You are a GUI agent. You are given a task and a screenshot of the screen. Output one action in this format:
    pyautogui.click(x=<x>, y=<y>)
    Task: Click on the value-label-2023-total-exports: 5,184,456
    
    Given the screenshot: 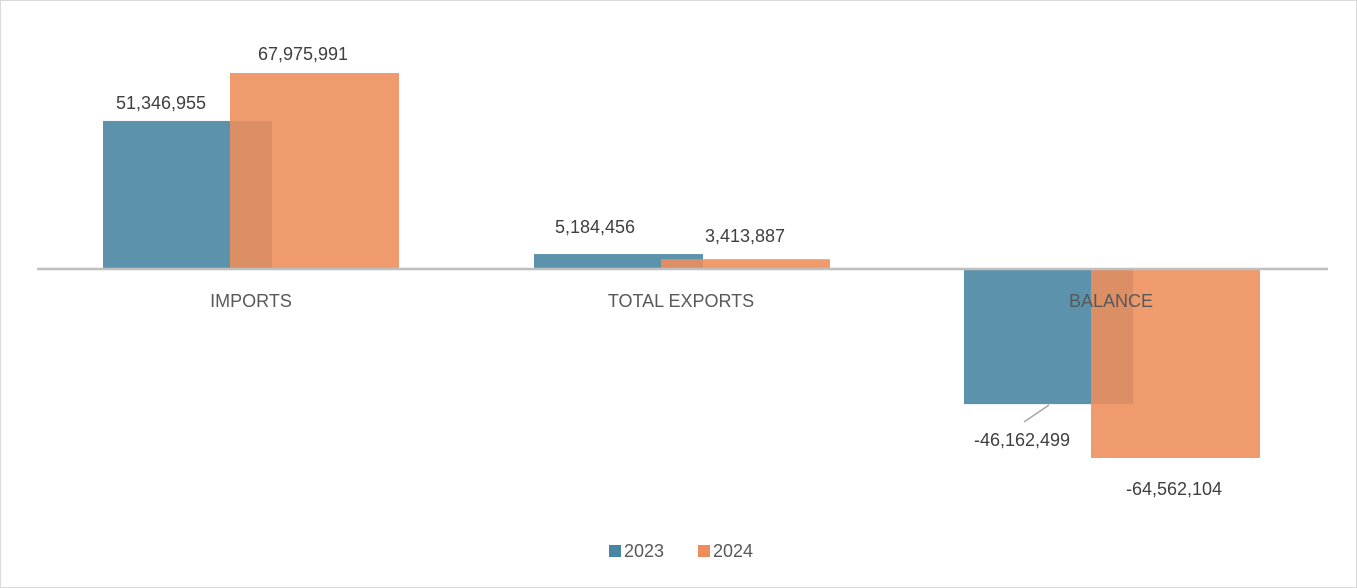 What is the action you would take?
    pyautogui.click(x=595, y=227)
    